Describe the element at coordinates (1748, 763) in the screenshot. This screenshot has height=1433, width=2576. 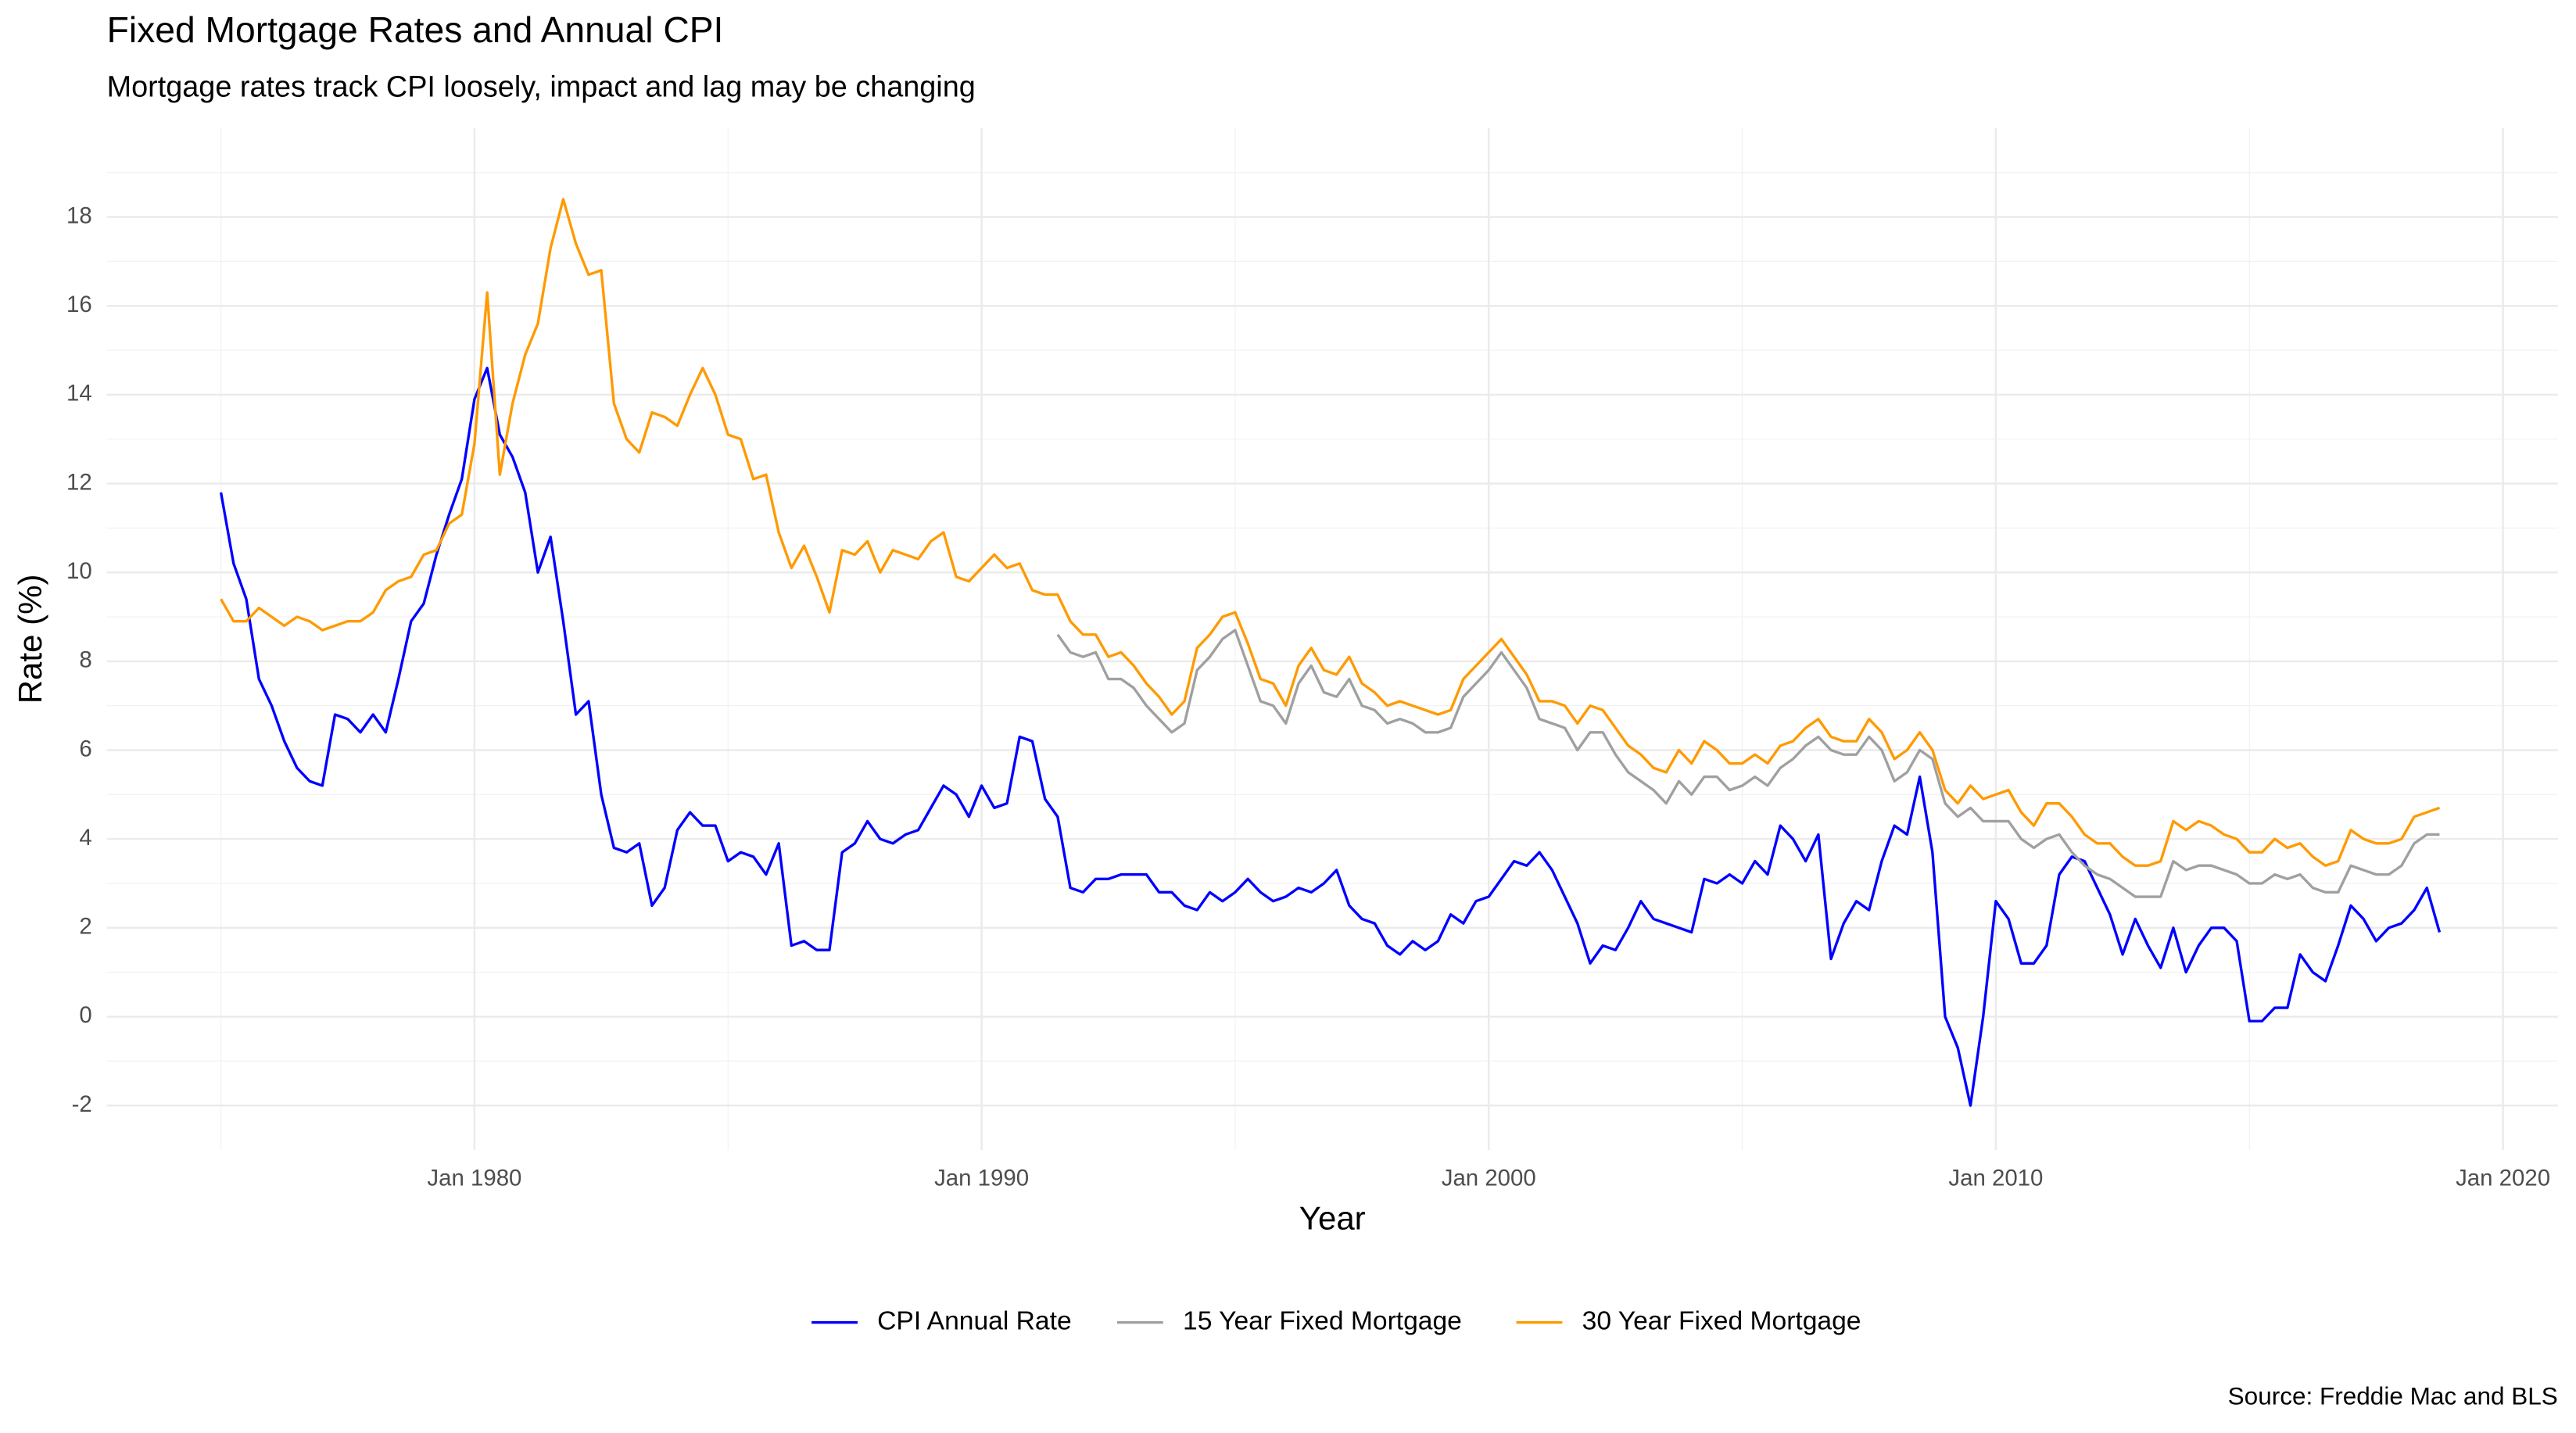
I see `series-line` at that location.